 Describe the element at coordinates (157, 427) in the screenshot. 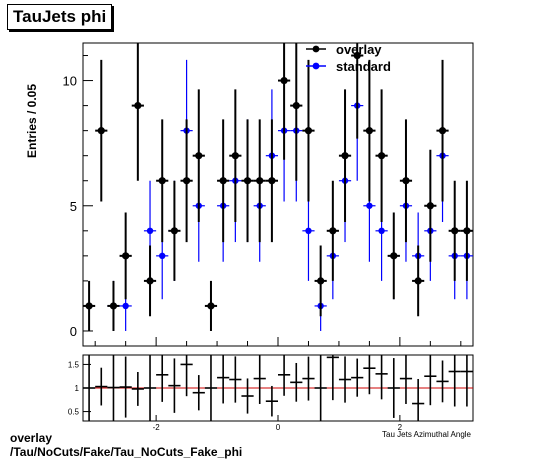

I see `ratio-x-tick-label: -2` at that location.